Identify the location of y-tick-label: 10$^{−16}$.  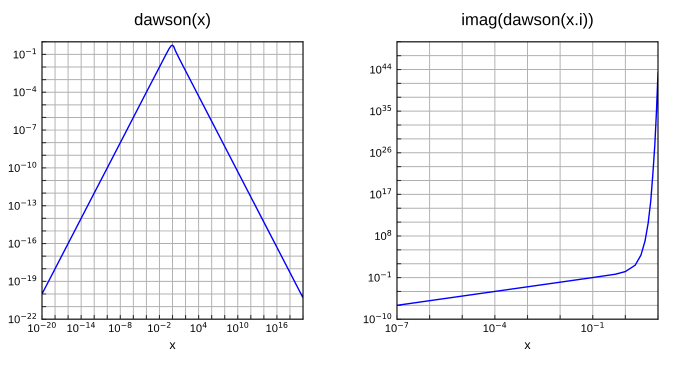
(22, 242).